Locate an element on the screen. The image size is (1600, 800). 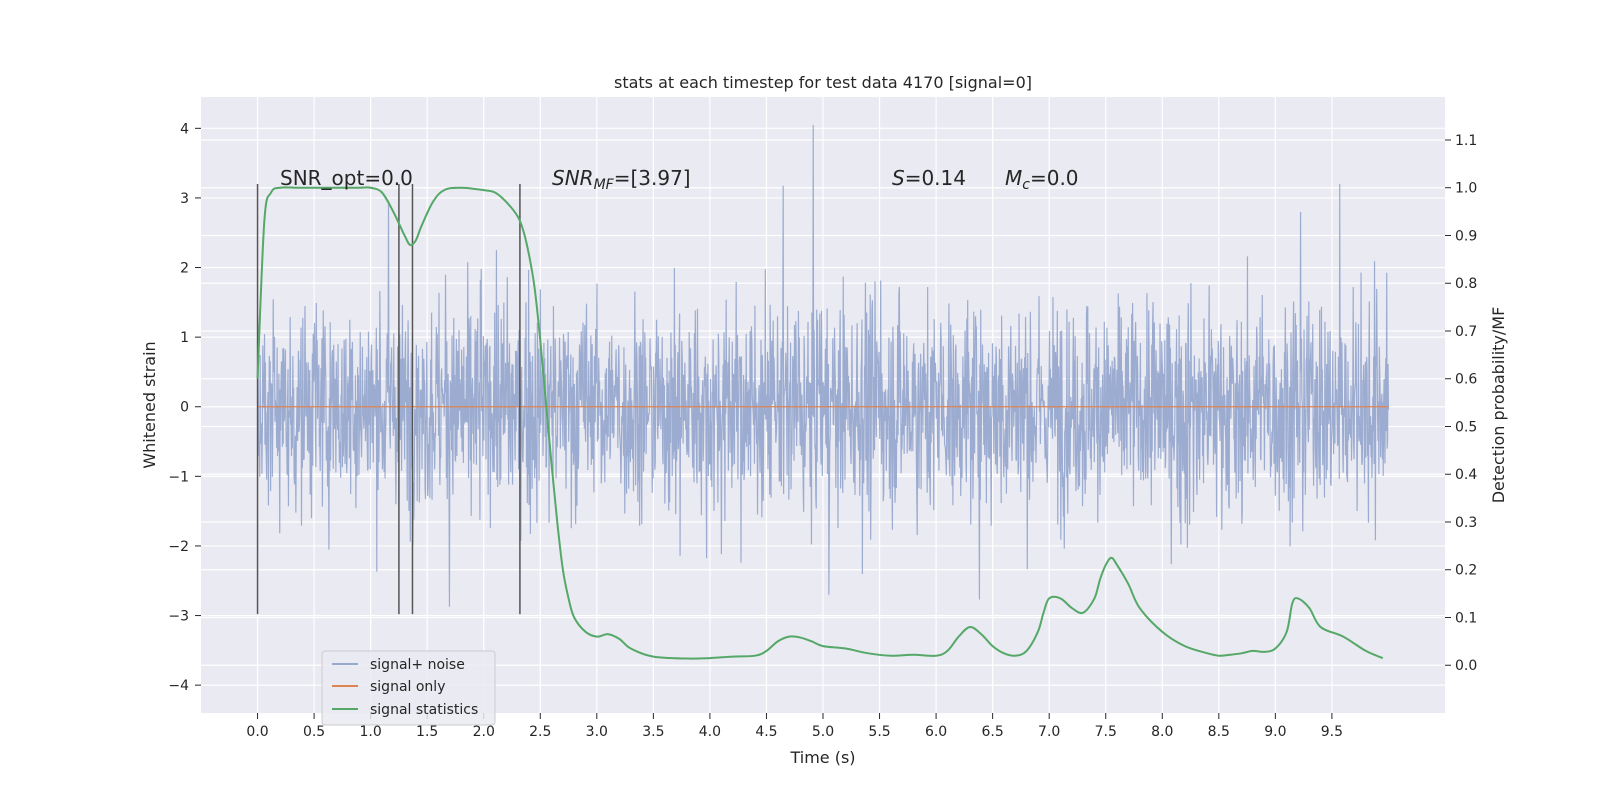
x-tick-label: 7.5 is located at coordinates (1106, 732).